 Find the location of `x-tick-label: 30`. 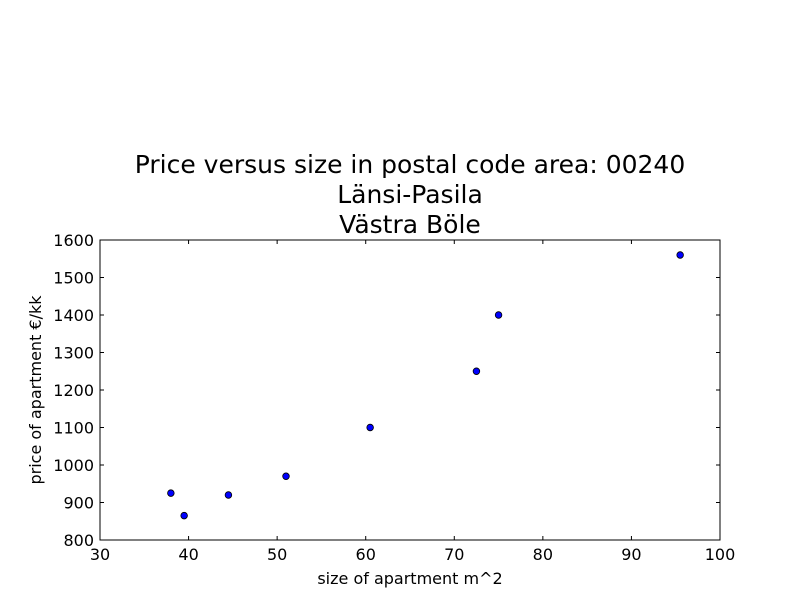

x-tick-label: 30 is located at coordinates (100, 554).